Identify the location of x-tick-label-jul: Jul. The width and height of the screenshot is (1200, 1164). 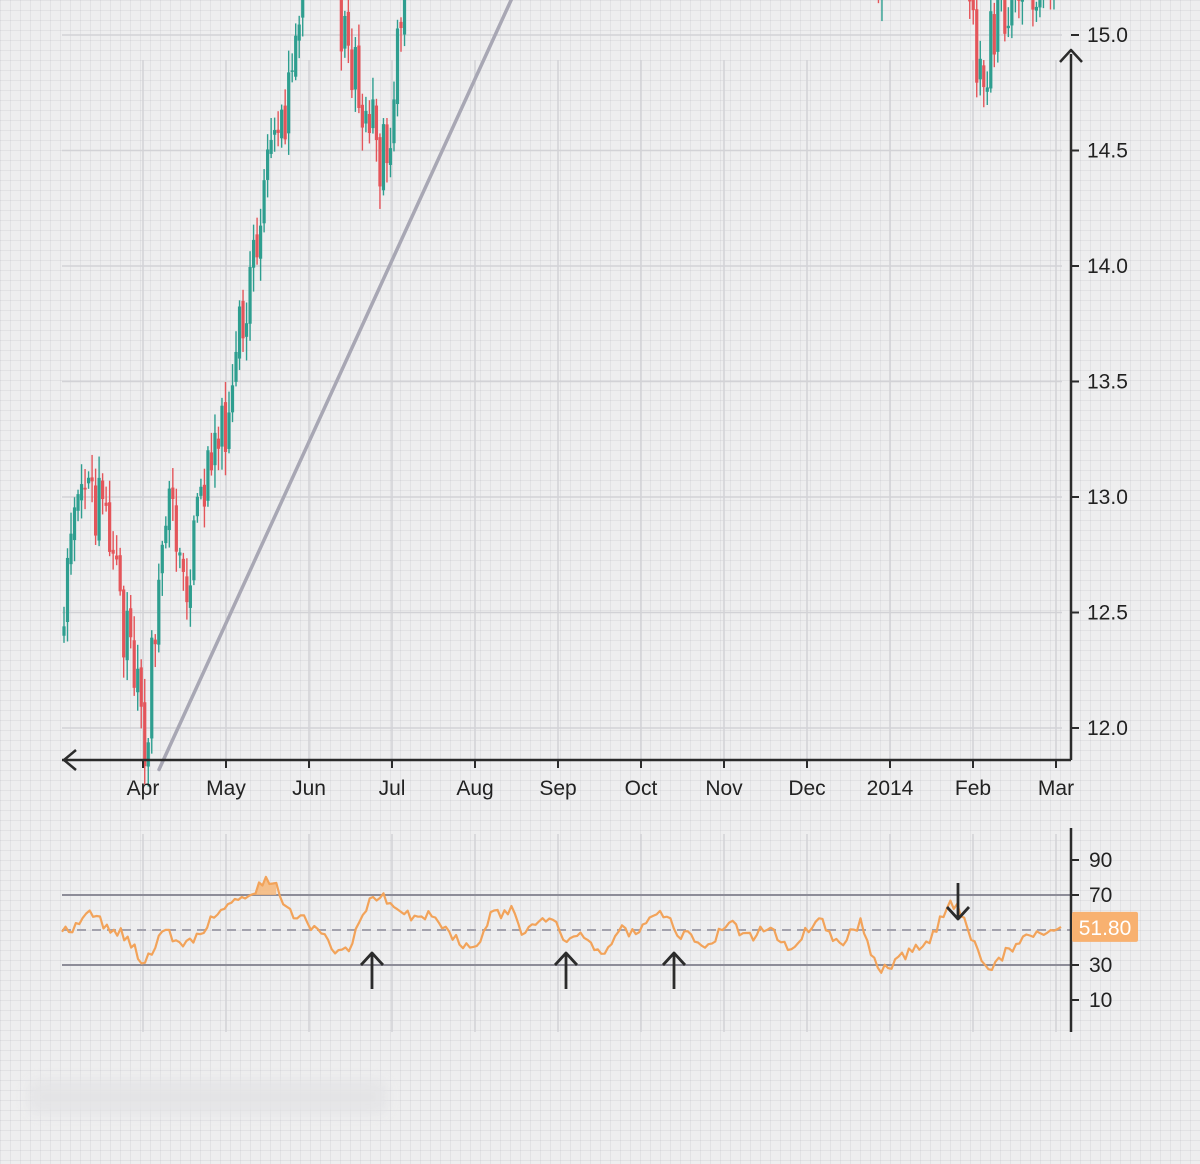
(392, 788).